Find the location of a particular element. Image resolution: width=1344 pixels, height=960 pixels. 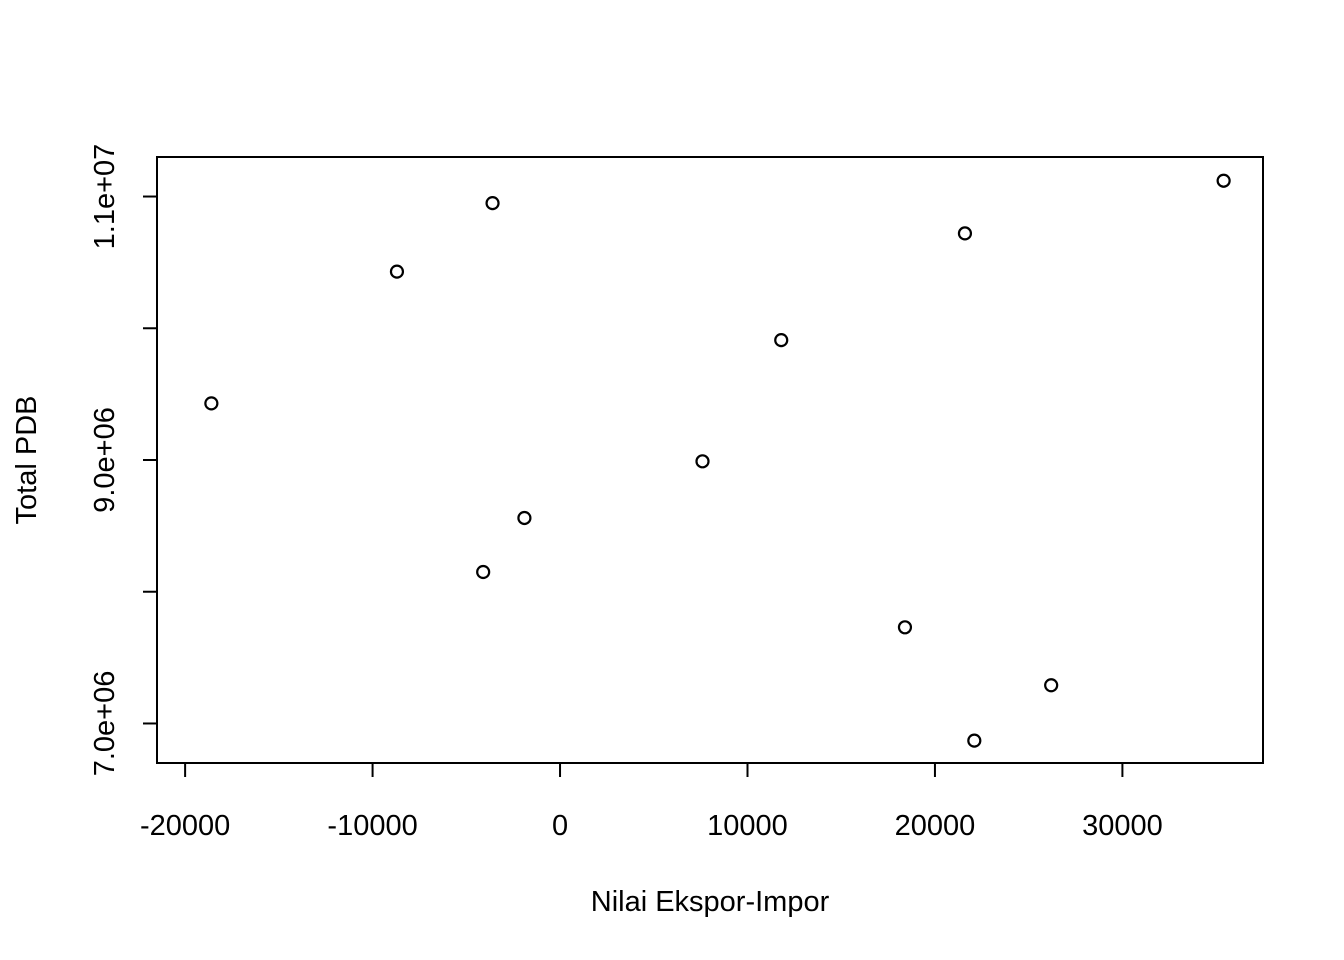

x-tick-label: 30000 is located at coordinates (1122, 826).